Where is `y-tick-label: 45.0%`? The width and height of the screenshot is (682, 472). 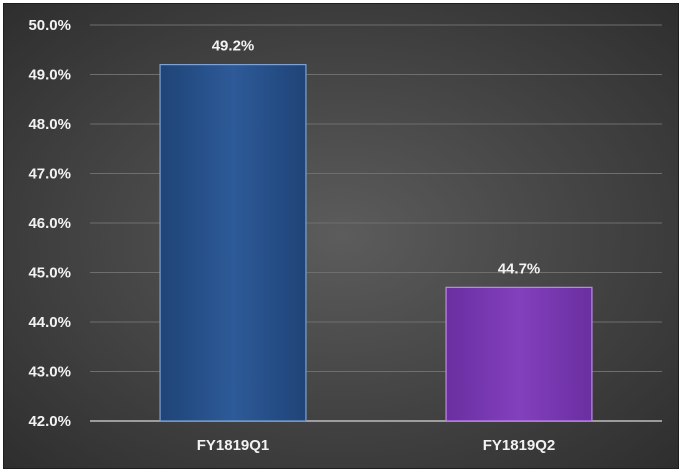
y-tick-label: 45.0% is located at coordinates (49, 273).